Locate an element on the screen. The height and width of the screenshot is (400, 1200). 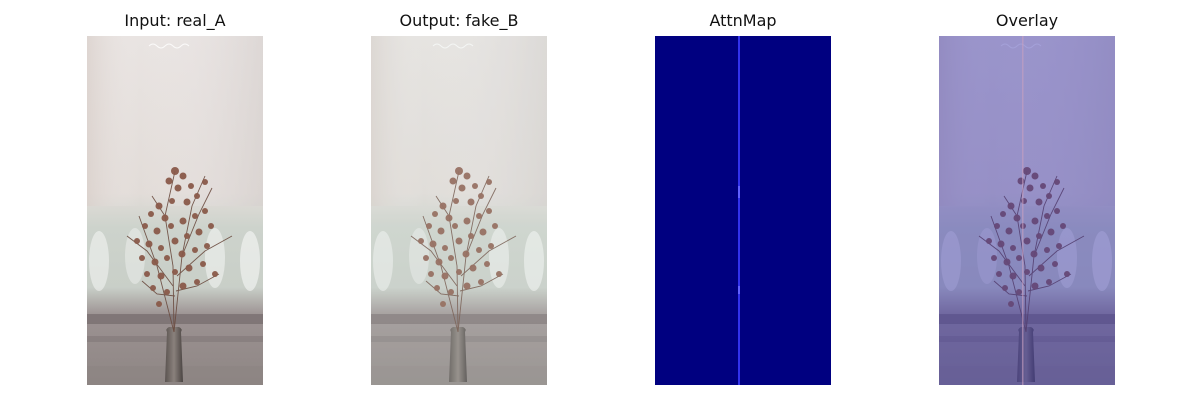
panel-output: Output: fake_B is located at coordinates (459, 200).